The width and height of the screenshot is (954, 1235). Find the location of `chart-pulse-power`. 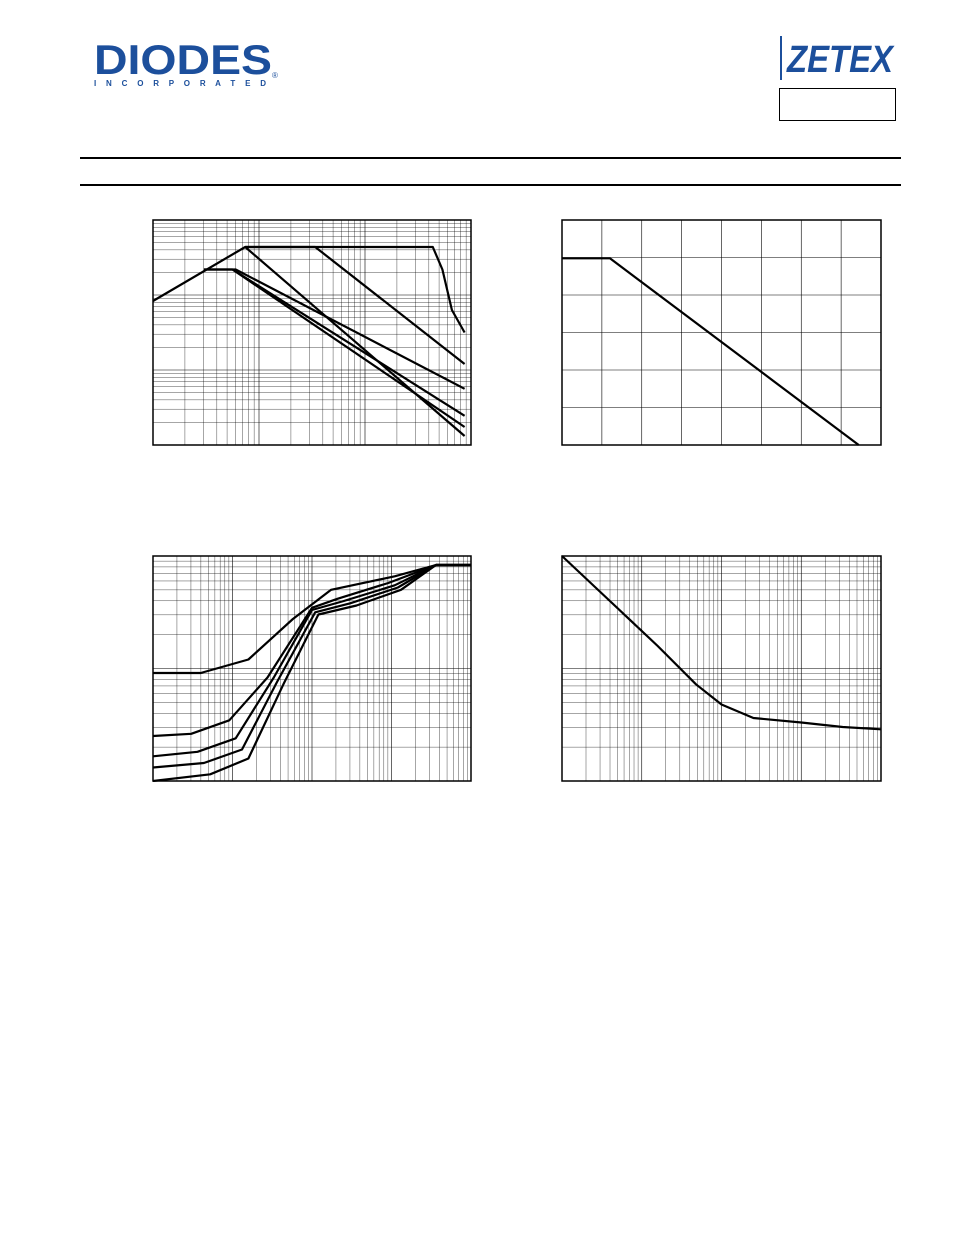

chart-pulse-power is located at coordinates (721, 668).